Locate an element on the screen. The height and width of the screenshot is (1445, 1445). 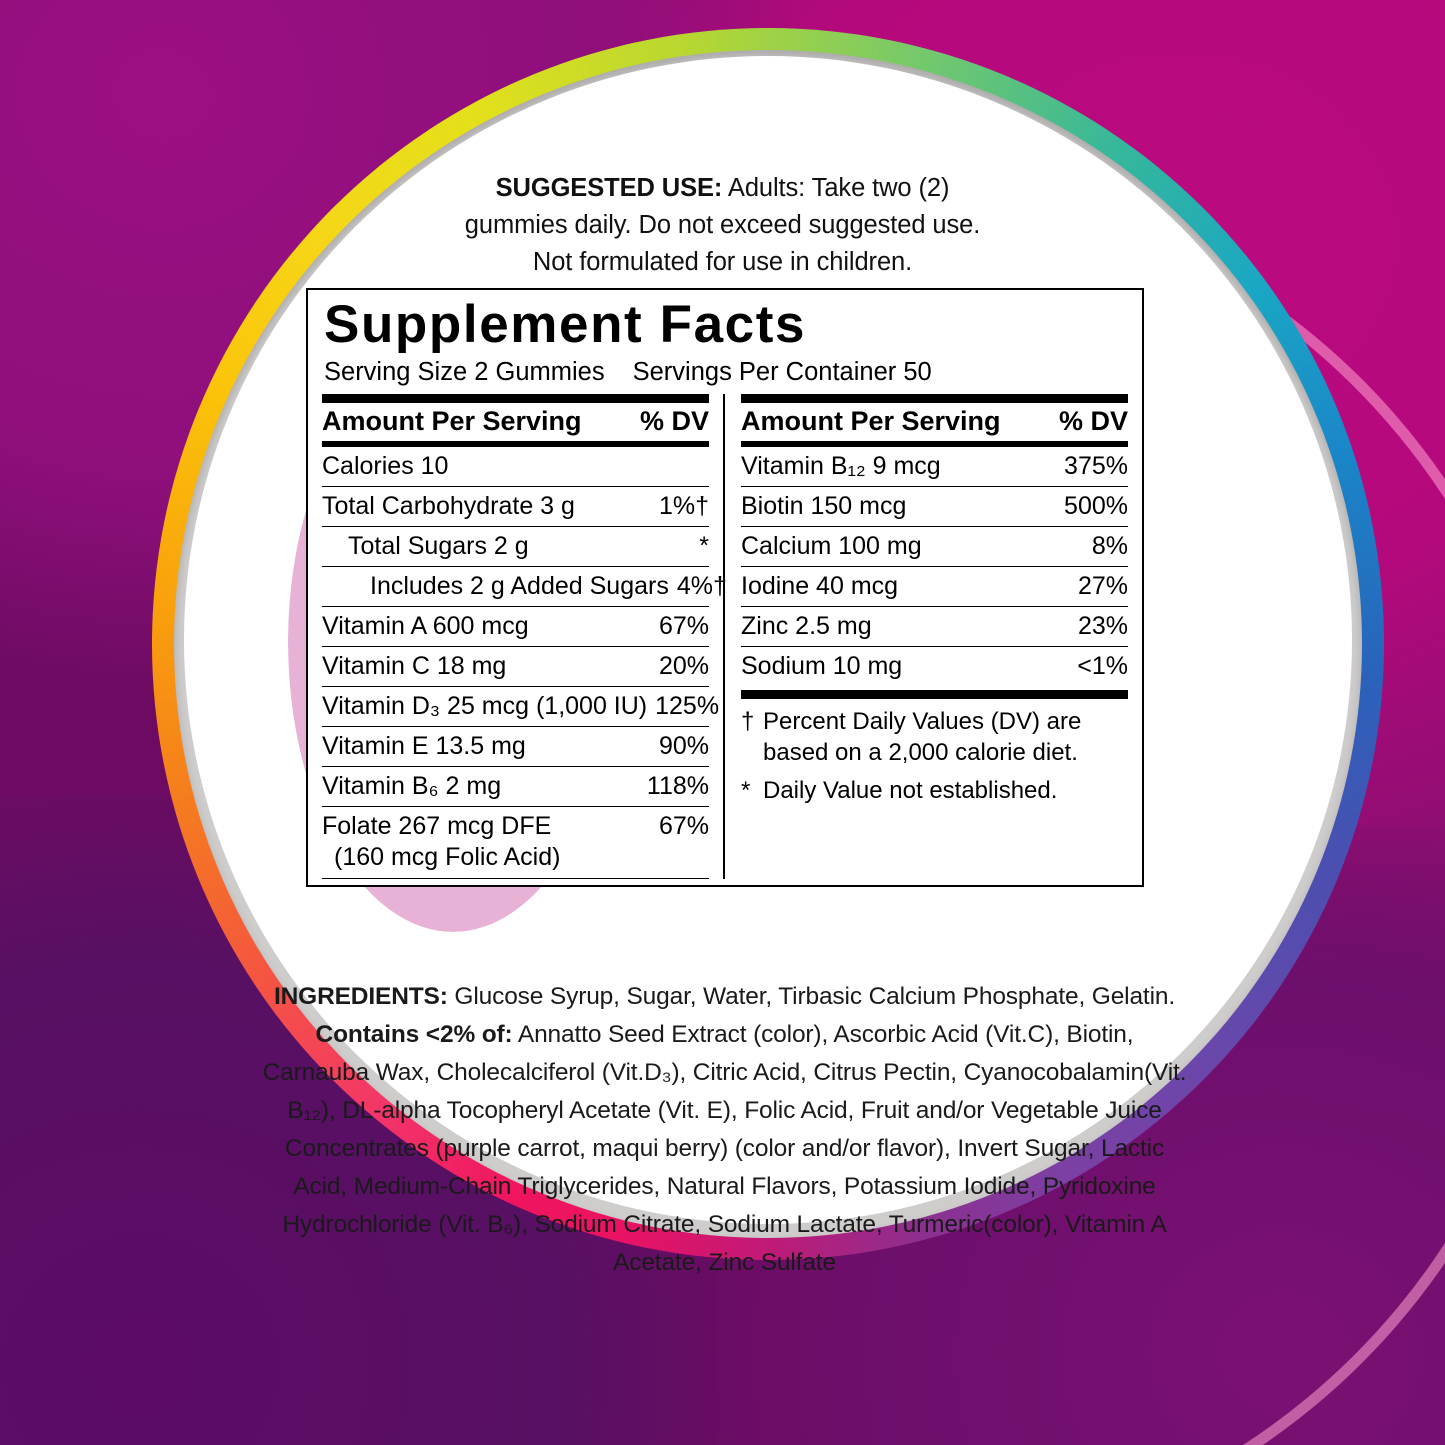
table-row: Vitamin D₃ 25 mcg (1,000 IU) 125% is located at coordinates (520, 706).